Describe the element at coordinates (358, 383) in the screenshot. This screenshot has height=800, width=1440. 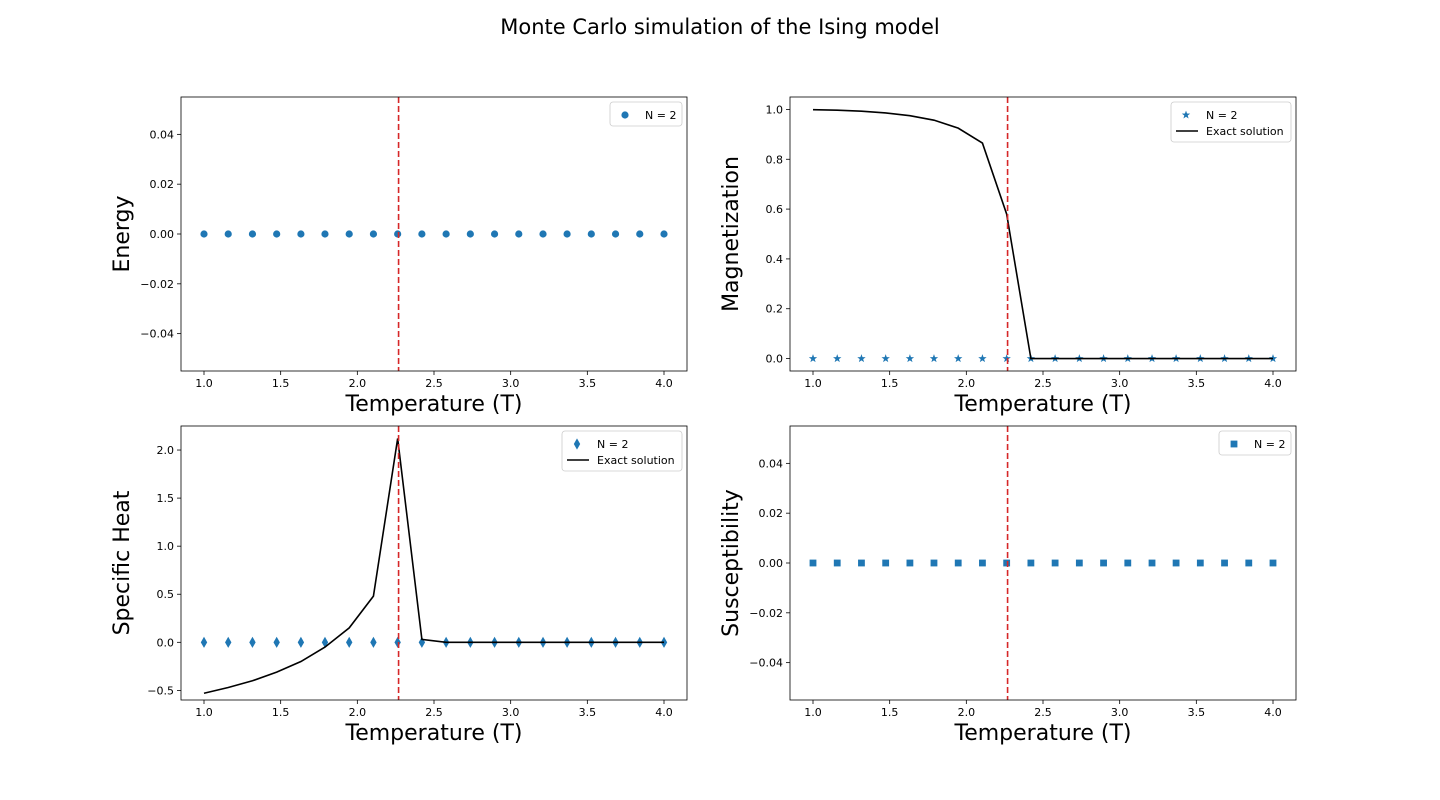
I see `x-tick-label: 2.0` at that location.